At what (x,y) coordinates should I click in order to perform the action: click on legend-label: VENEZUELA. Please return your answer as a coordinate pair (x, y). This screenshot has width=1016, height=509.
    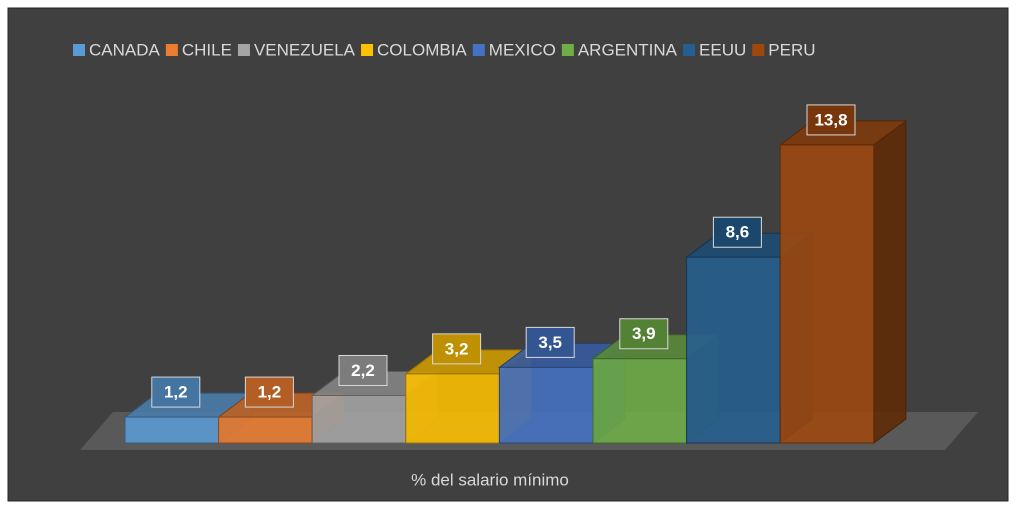
    Looking at the image, I should click on (305, 49).